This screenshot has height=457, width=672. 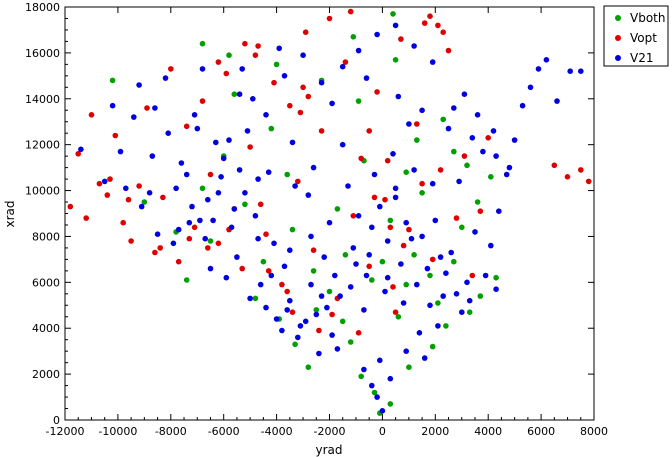 What do you see at coordinates (641, 58) in the screenshot?
I see `legend-label-v21: V21` at bounding box center [641, 58].